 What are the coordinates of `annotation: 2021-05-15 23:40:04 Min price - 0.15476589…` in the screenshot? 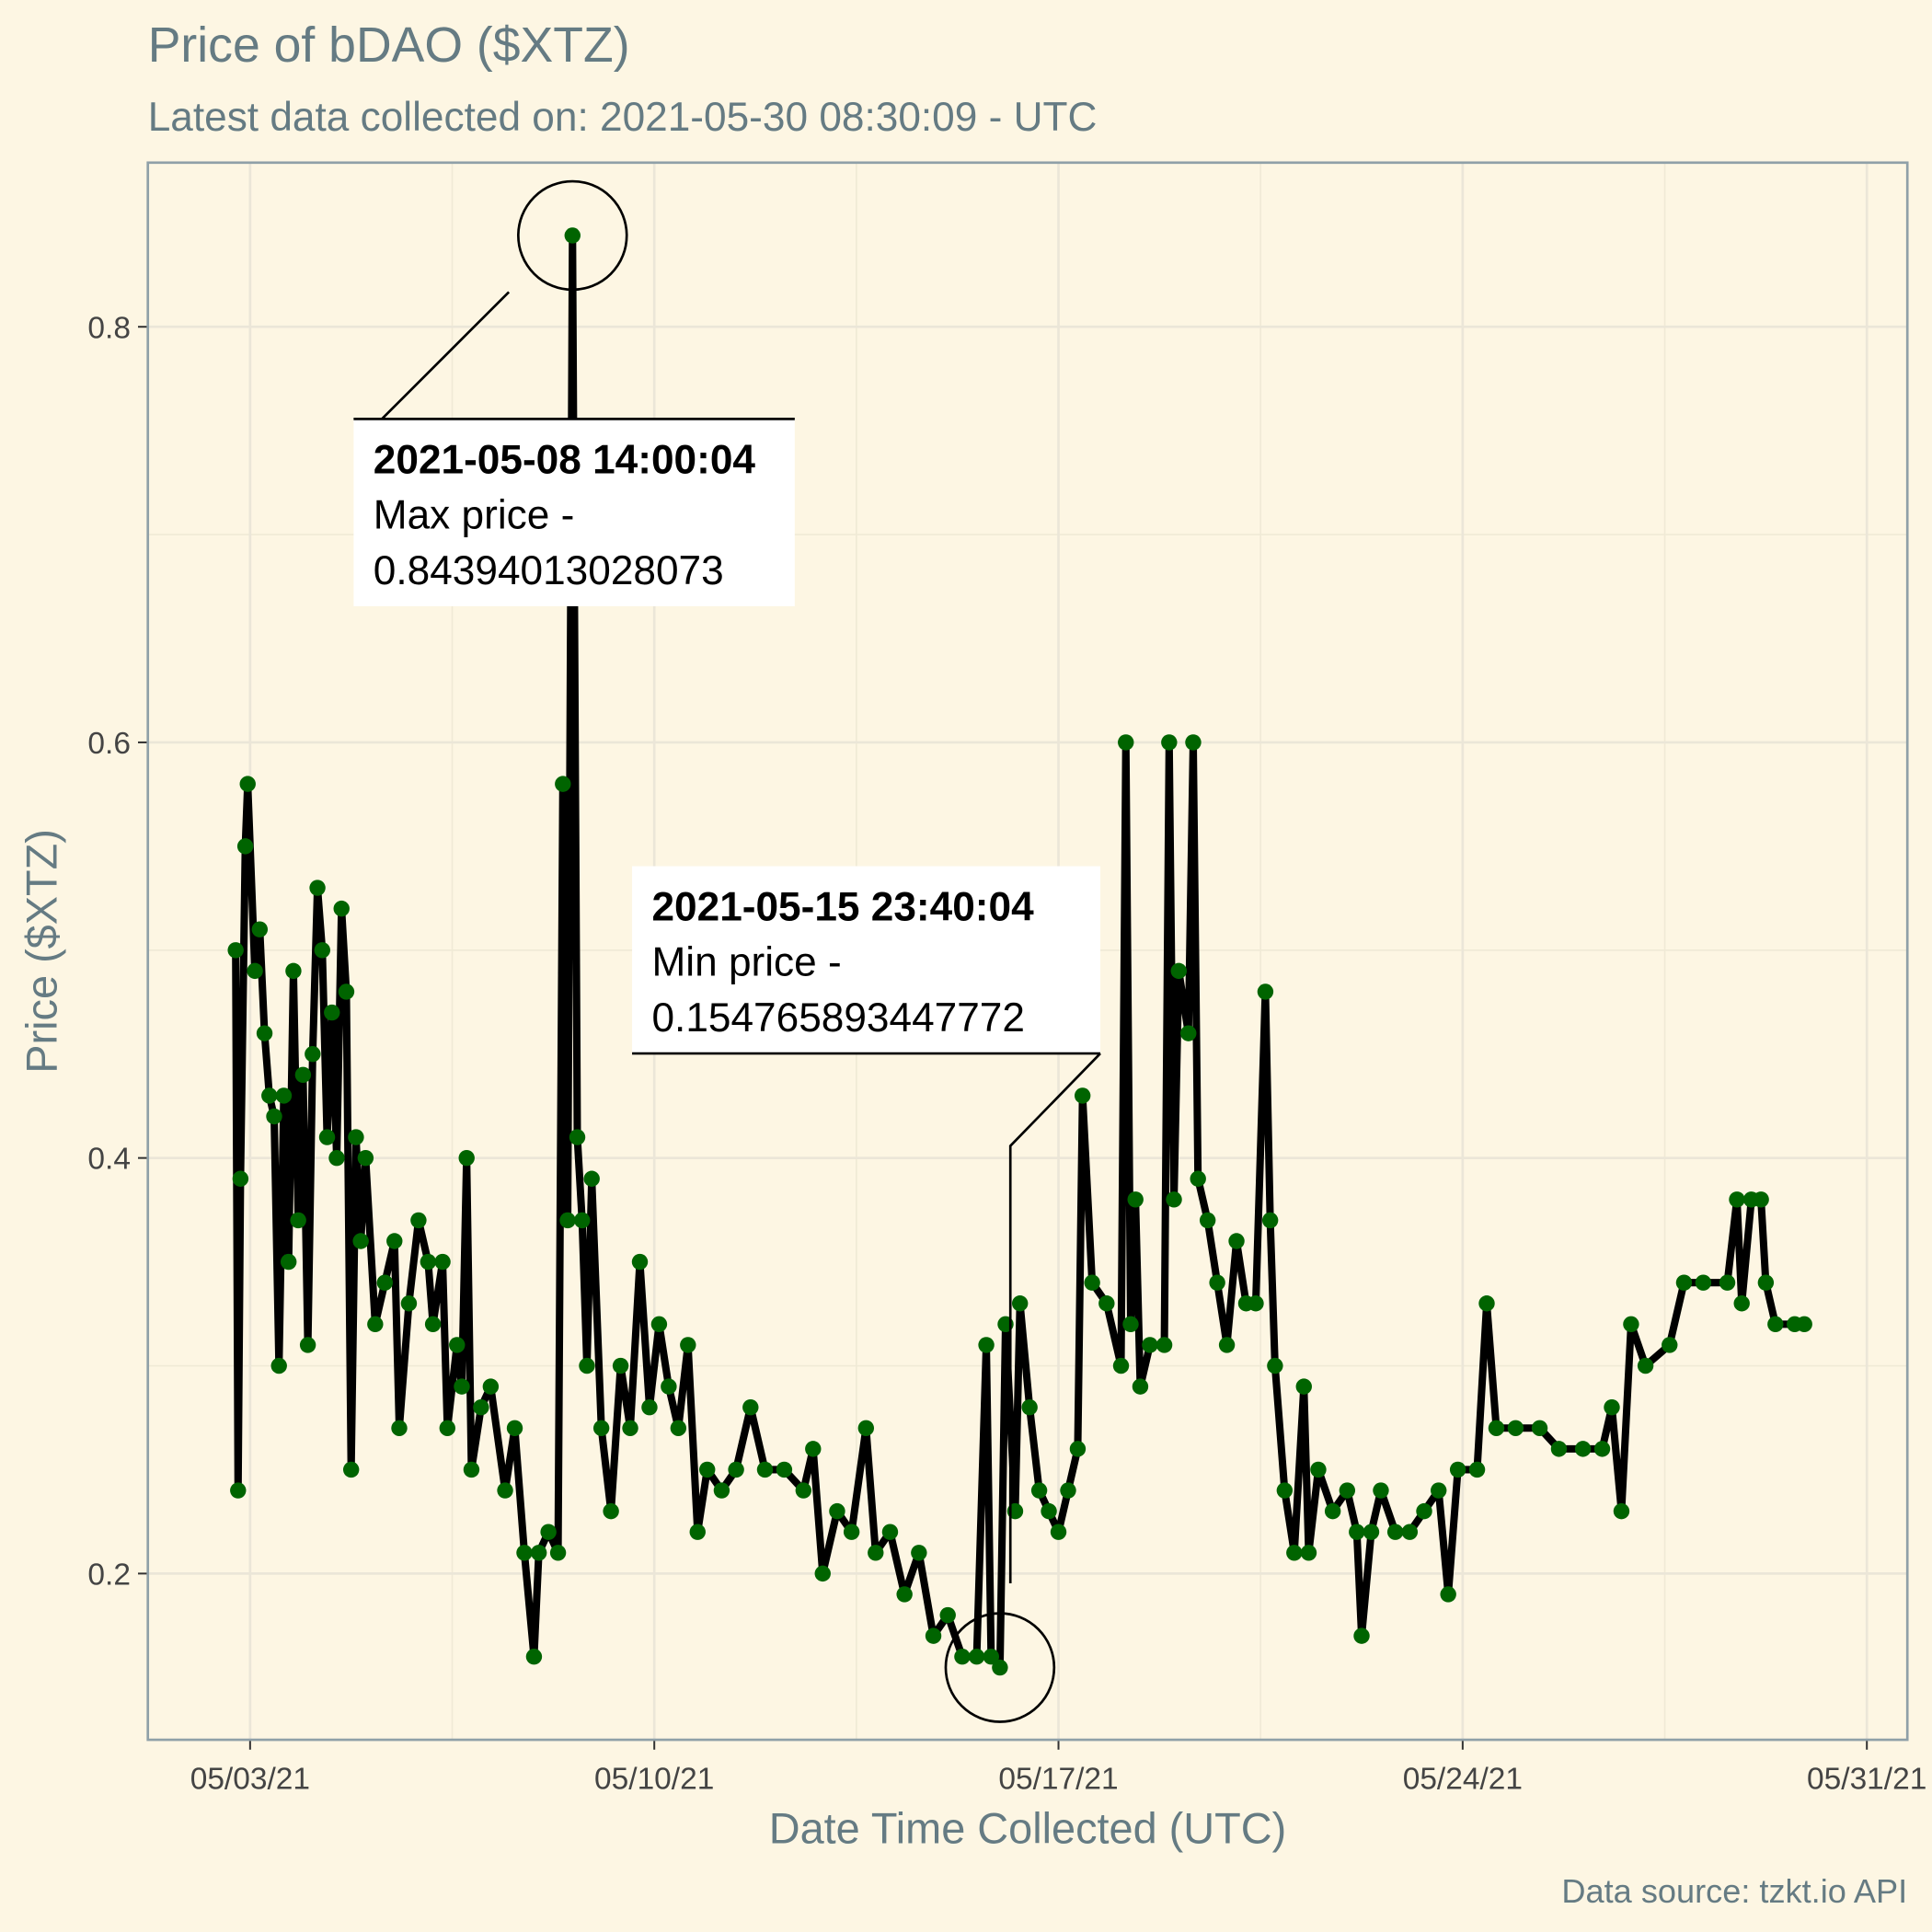 It's located at (866, 960).